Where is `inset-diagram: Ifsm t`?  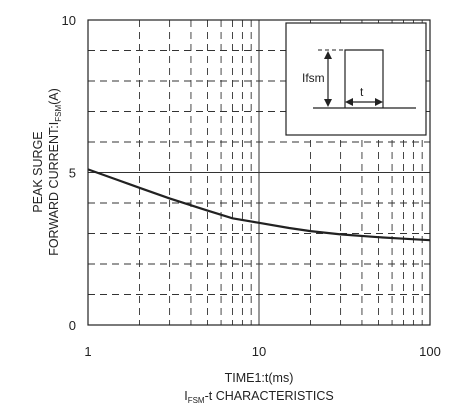 inset-diagram: Ifsm t is located at coordinates (356, 79).